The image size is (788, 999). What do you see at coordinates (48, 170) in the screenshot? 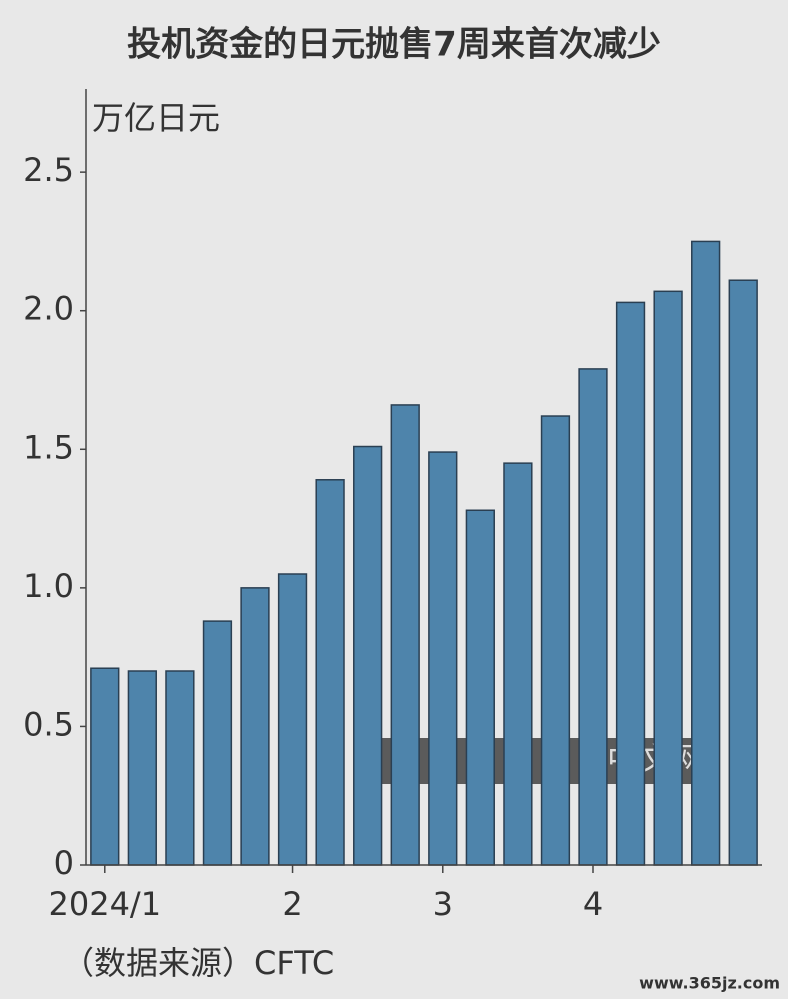
I see `y-tick-label: 2.5` at bounding box center [48, 170].